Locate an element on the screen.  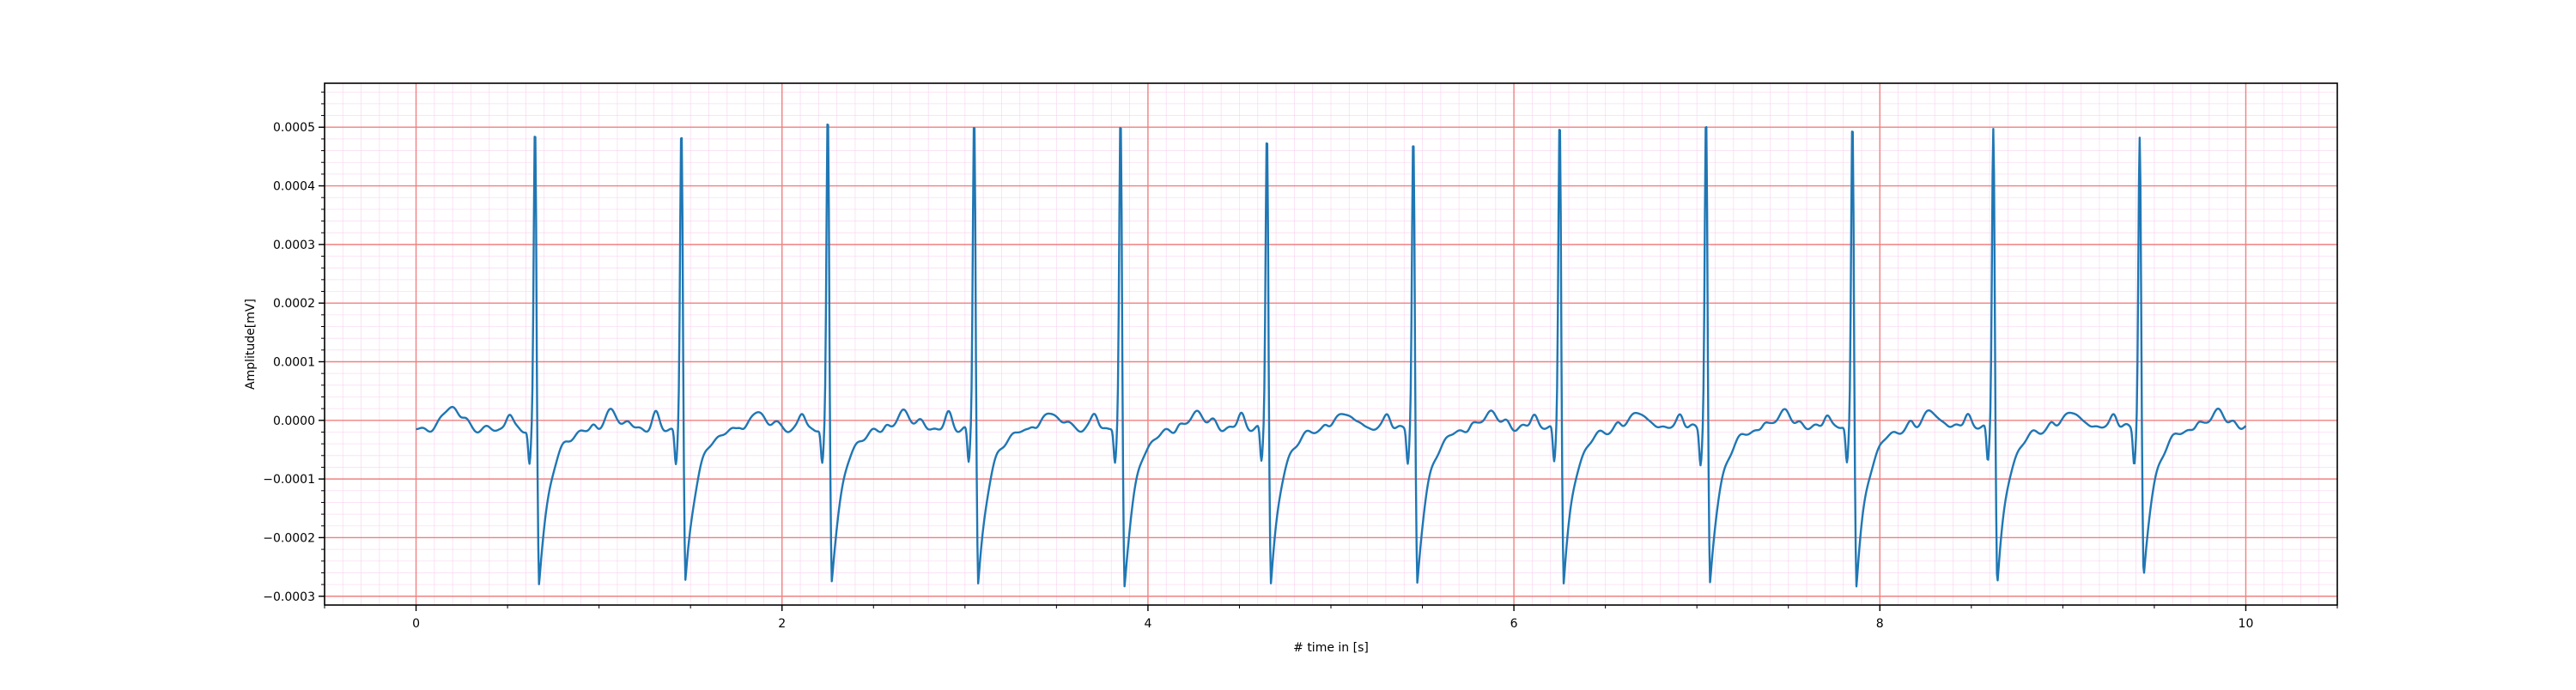
x-tick-label: 2 is located at coordinates (782, 624).